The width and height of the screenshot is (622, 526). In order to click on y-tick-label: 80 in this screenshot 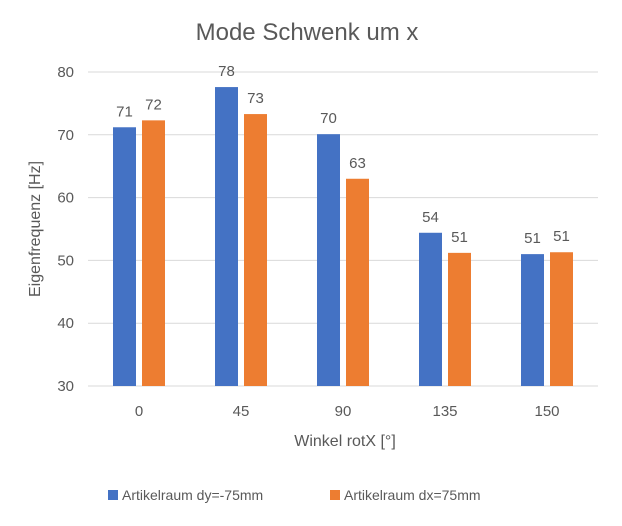, I will do `click(65, 72)`.